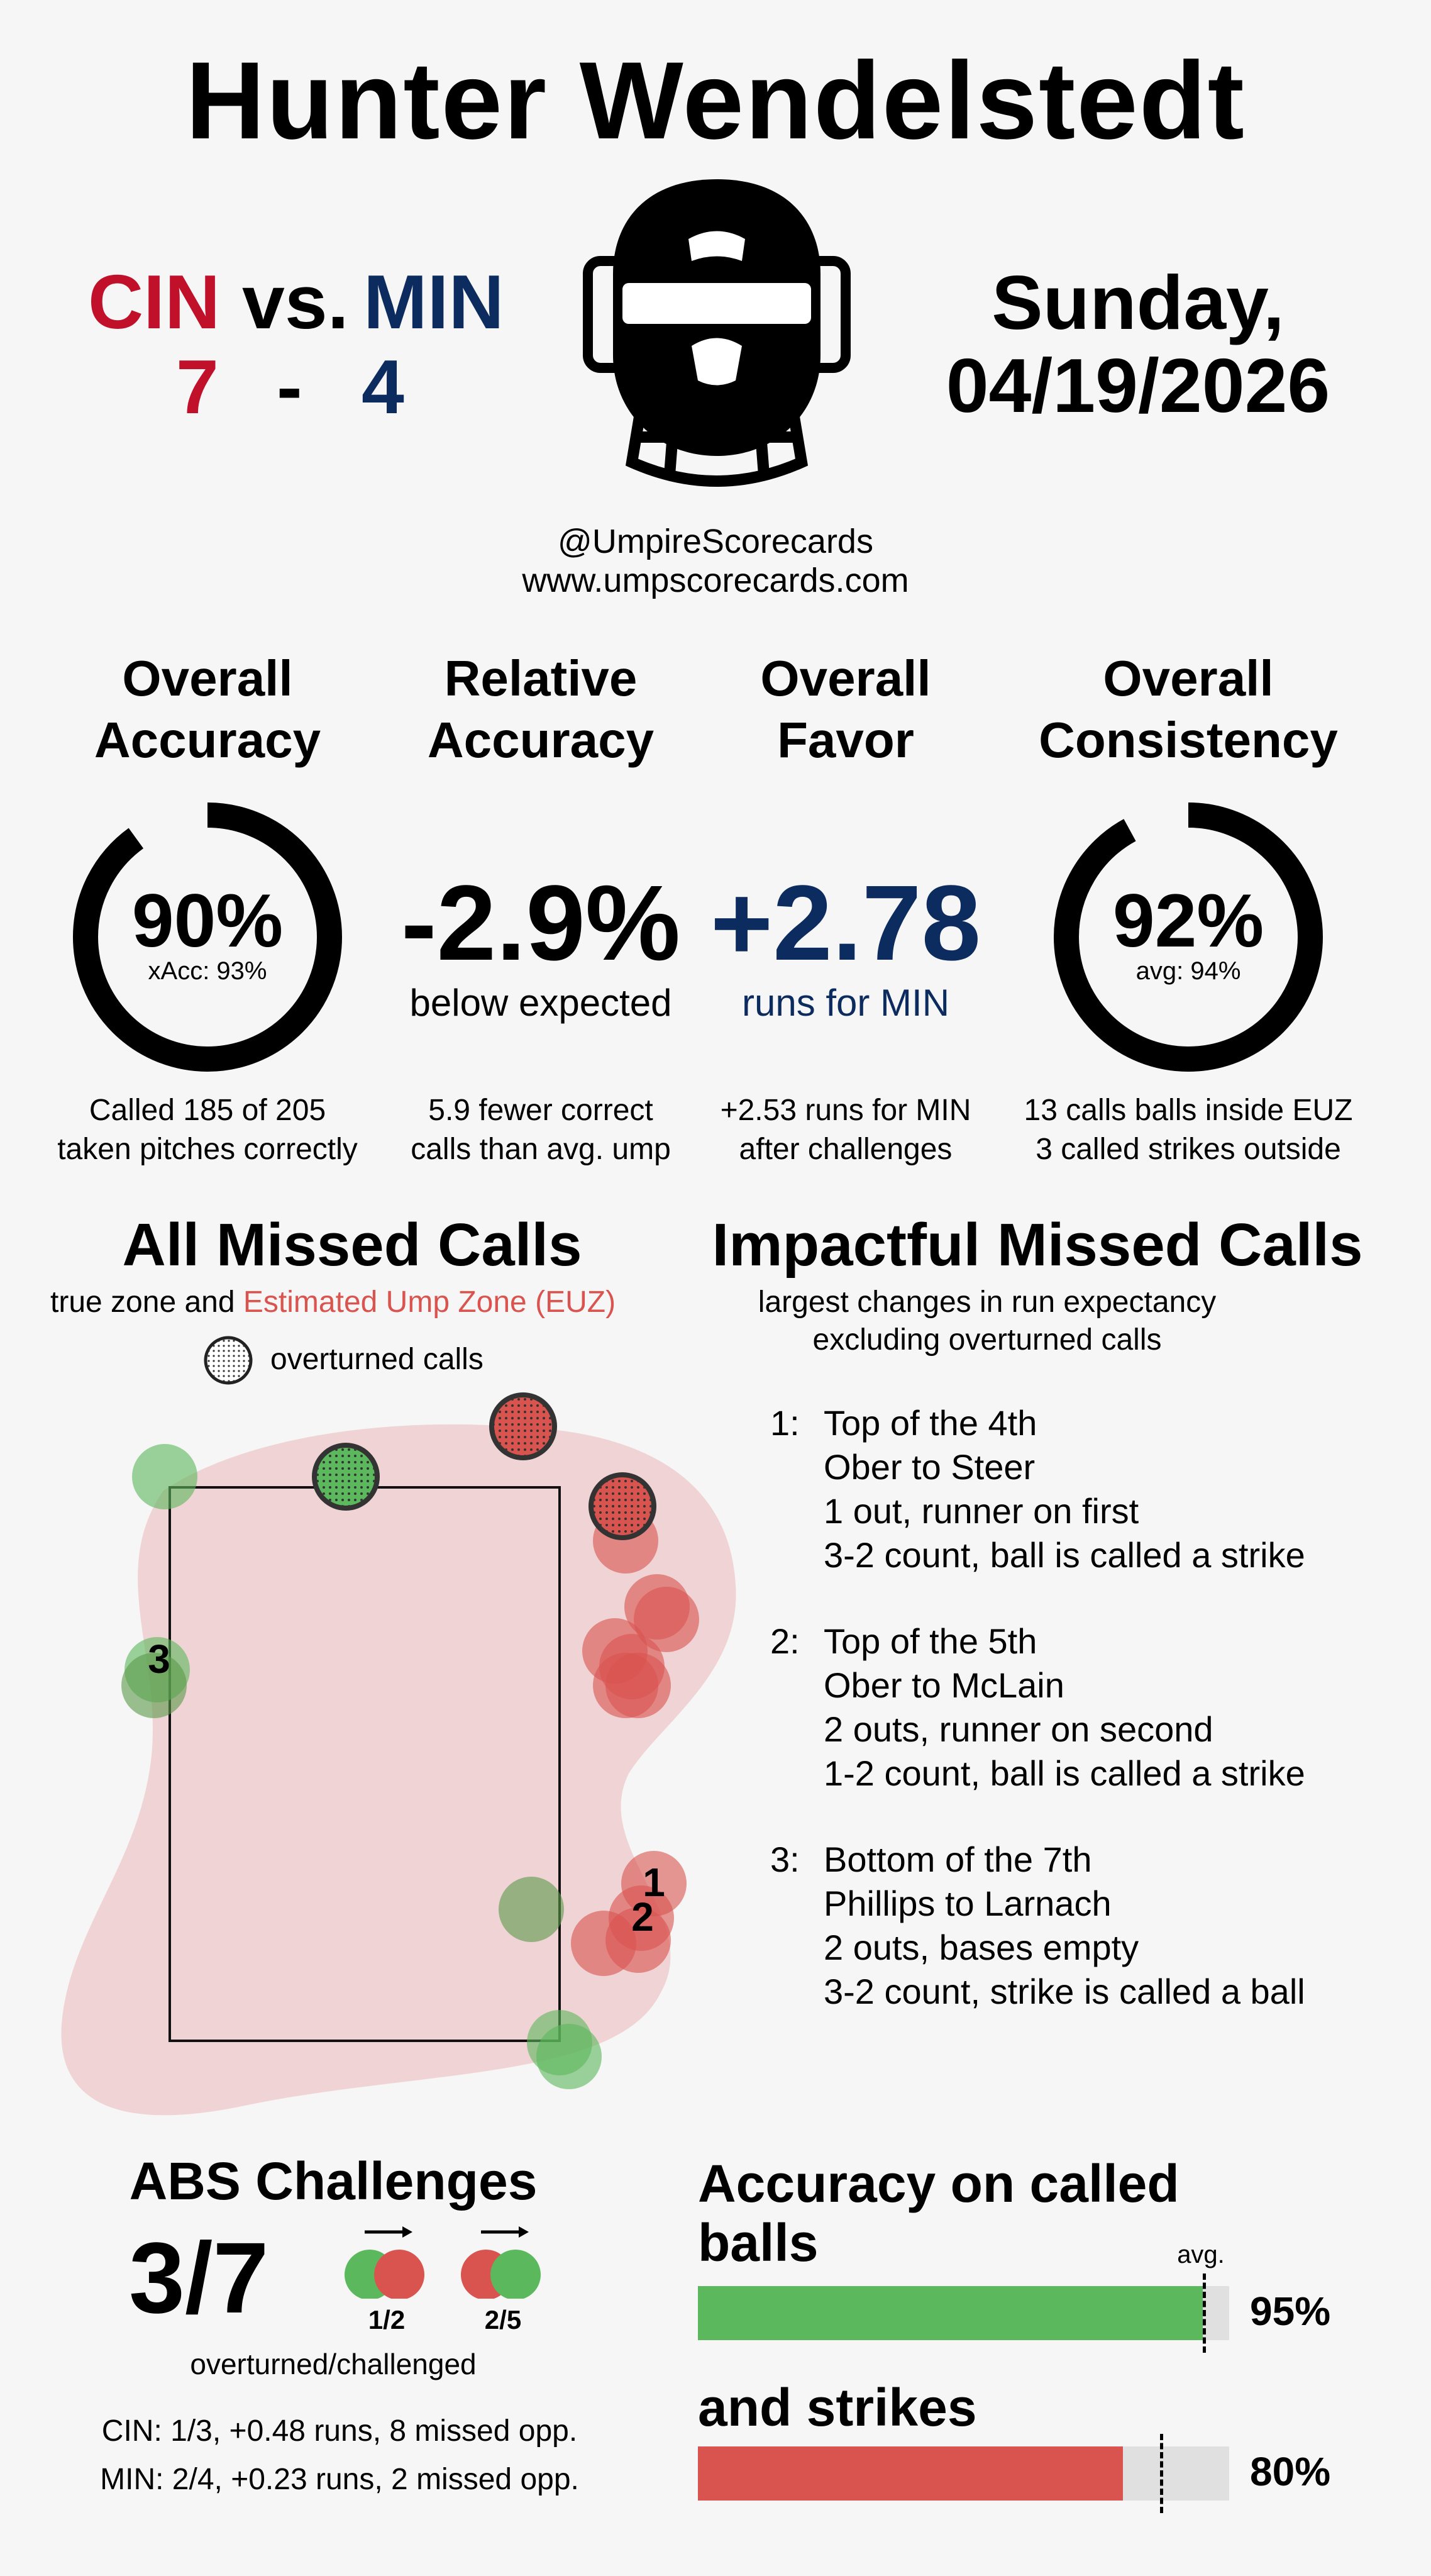  What do you see at coordinates (1188, 740) in the screenshot?
I see `consistency-heading-line2: Consistency` at bounding box center [1188, 740].